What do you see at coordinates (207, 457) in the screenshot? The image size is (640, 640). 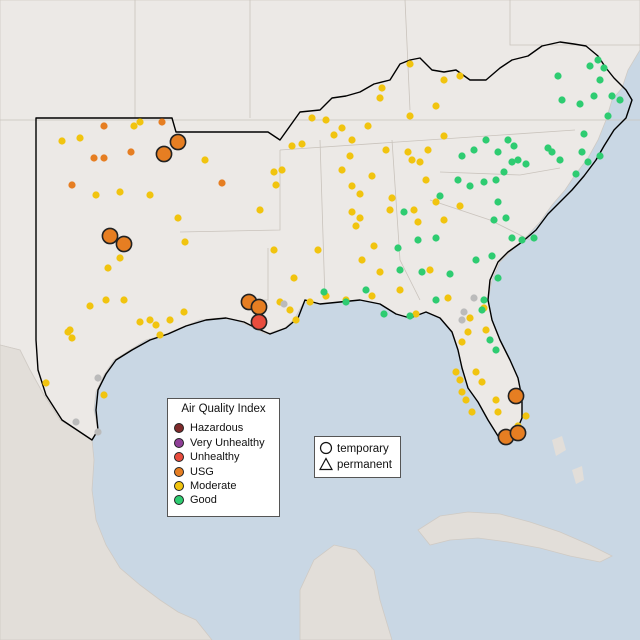 I see `legend-item-unhealthy: Unhealthy` at bounding box center [207, 457].